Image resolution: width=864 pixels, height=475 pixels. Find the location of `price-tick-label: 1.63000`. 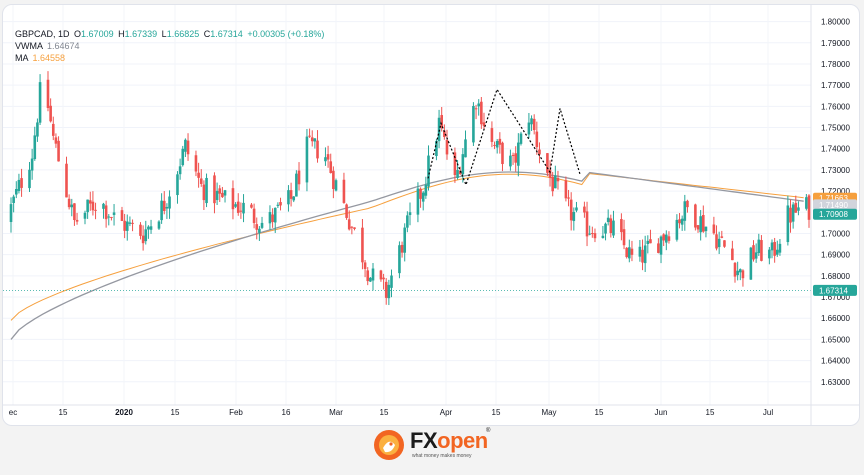

price-tick-label: 1.63000 is located at coordinates (835, 382).